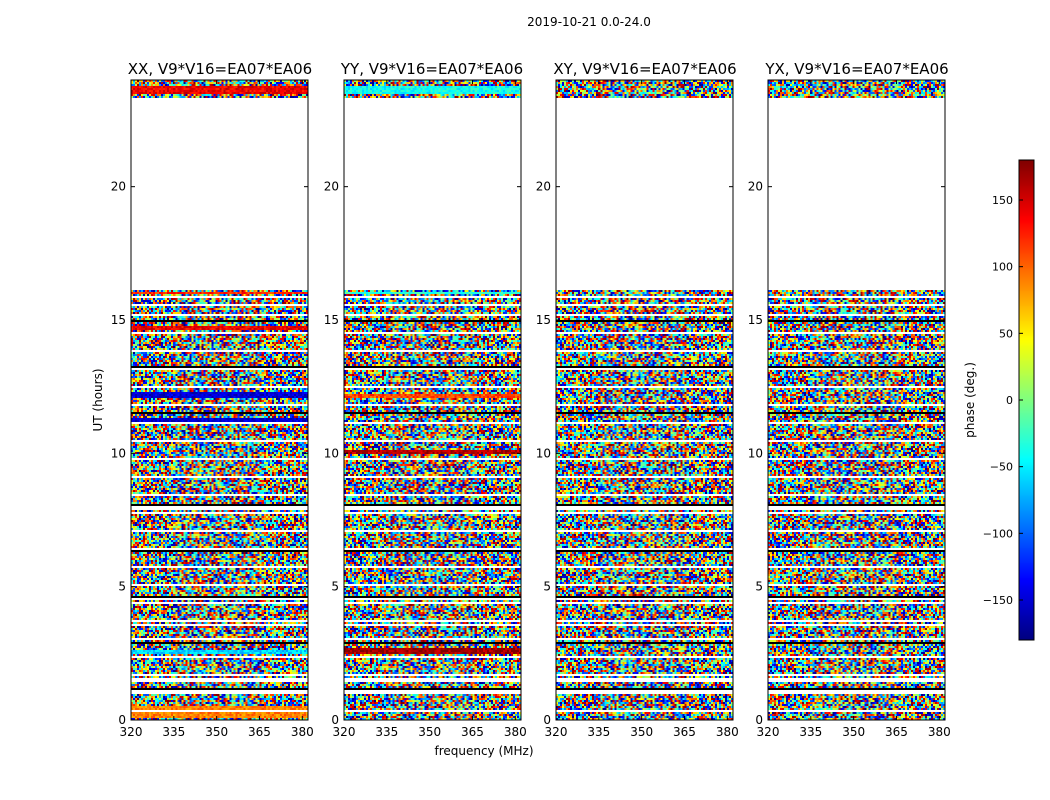 The image size is (1050, 800). Describe the element at coordinates (998, 533) in the screenshot. I see `colorbar-tick-label: −100` at that location.